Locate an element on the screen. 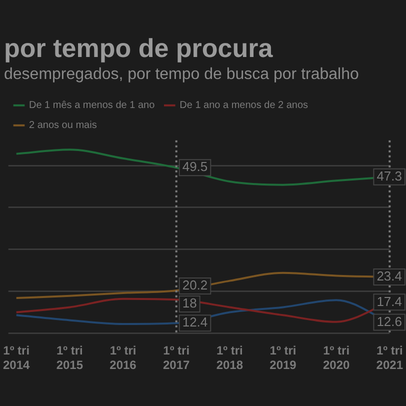 The width and height of the screenshot is (406, 406). x-tick-label: 1º tri 2016 is located at coordinates (123, 358).